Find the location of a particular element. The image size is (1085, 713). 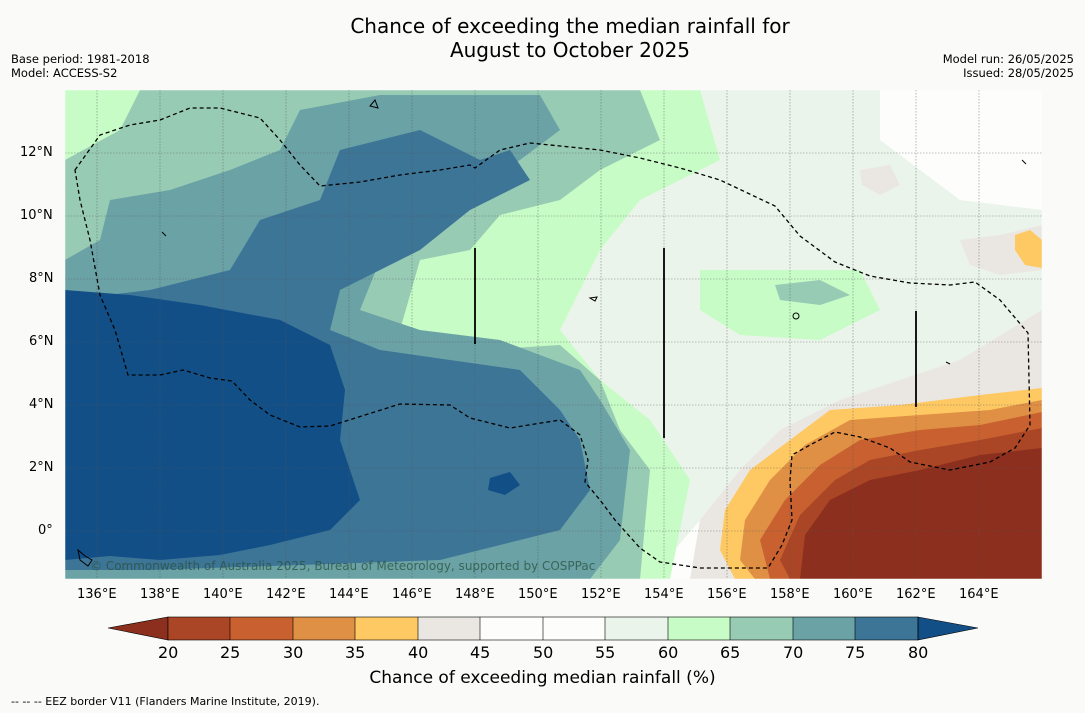

colorbar-tick-25: 25 is located at coordinates (230, 652).